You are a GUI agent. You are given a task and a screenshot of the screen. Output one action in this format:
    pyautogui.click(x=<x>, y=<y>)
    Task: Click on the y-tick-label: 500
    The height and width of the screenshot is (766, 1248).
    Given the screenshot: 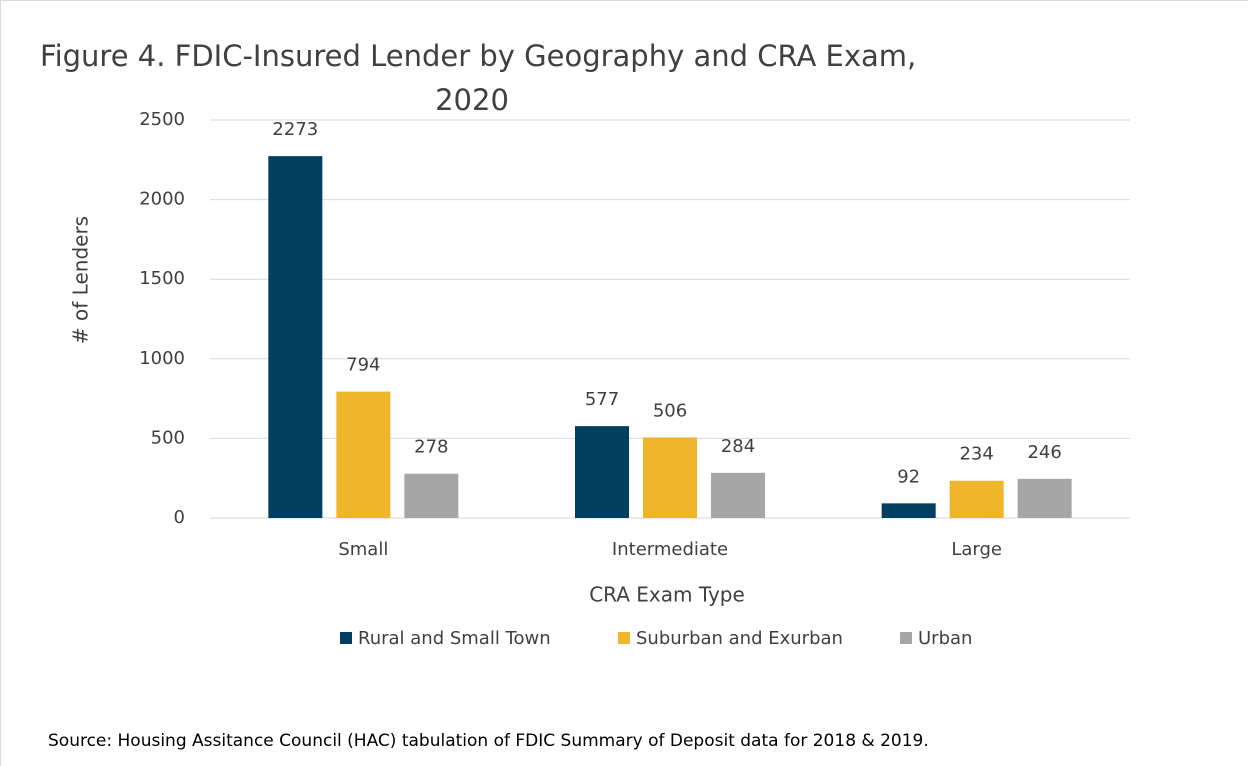 What is the action you would take?
    pyautogui.click(x=168, y=437)
    